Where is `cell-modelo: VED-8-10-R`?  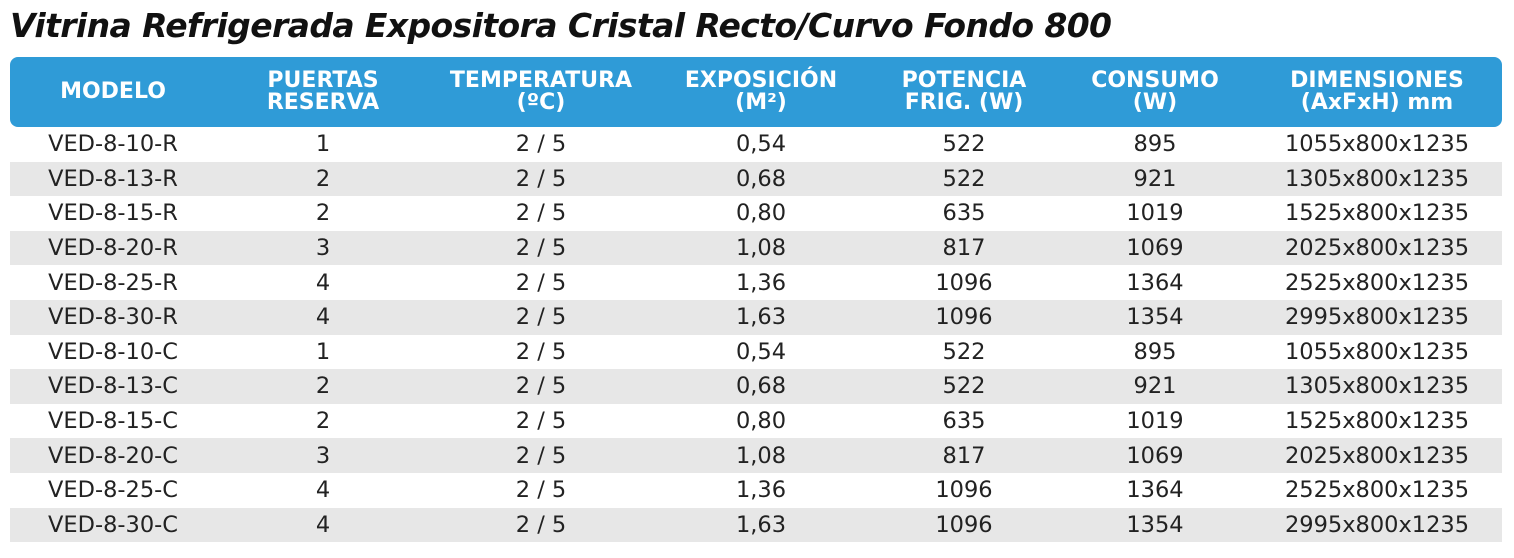
cell-modelo: VED-8-10-R is located at coordinates (113, 144).